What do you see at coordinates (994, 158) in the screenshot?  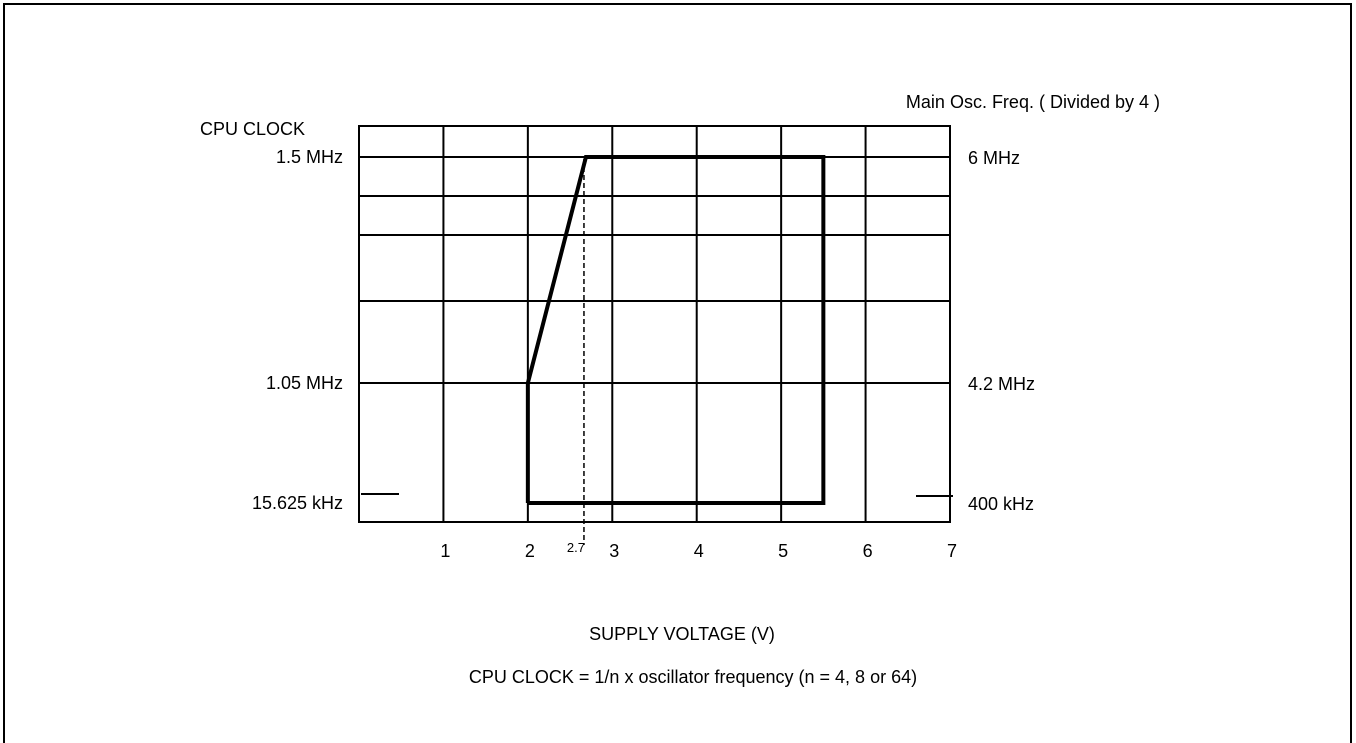 I see `y-tick-label-right: 6 MHz` at bounding box center [994, 158].